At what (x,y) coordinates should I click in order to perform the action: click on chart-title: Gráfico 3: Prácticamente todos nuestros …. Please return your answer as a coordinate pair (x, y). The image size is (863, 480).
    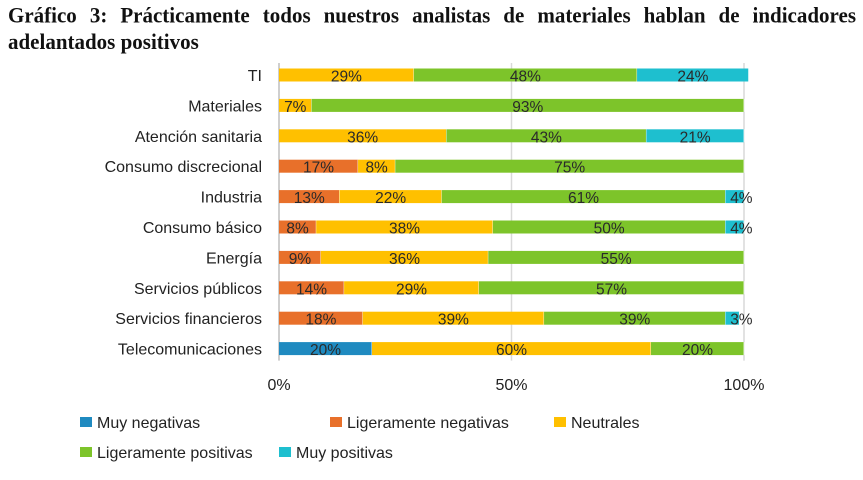
    Looking at the image, I should click on (432, 28).